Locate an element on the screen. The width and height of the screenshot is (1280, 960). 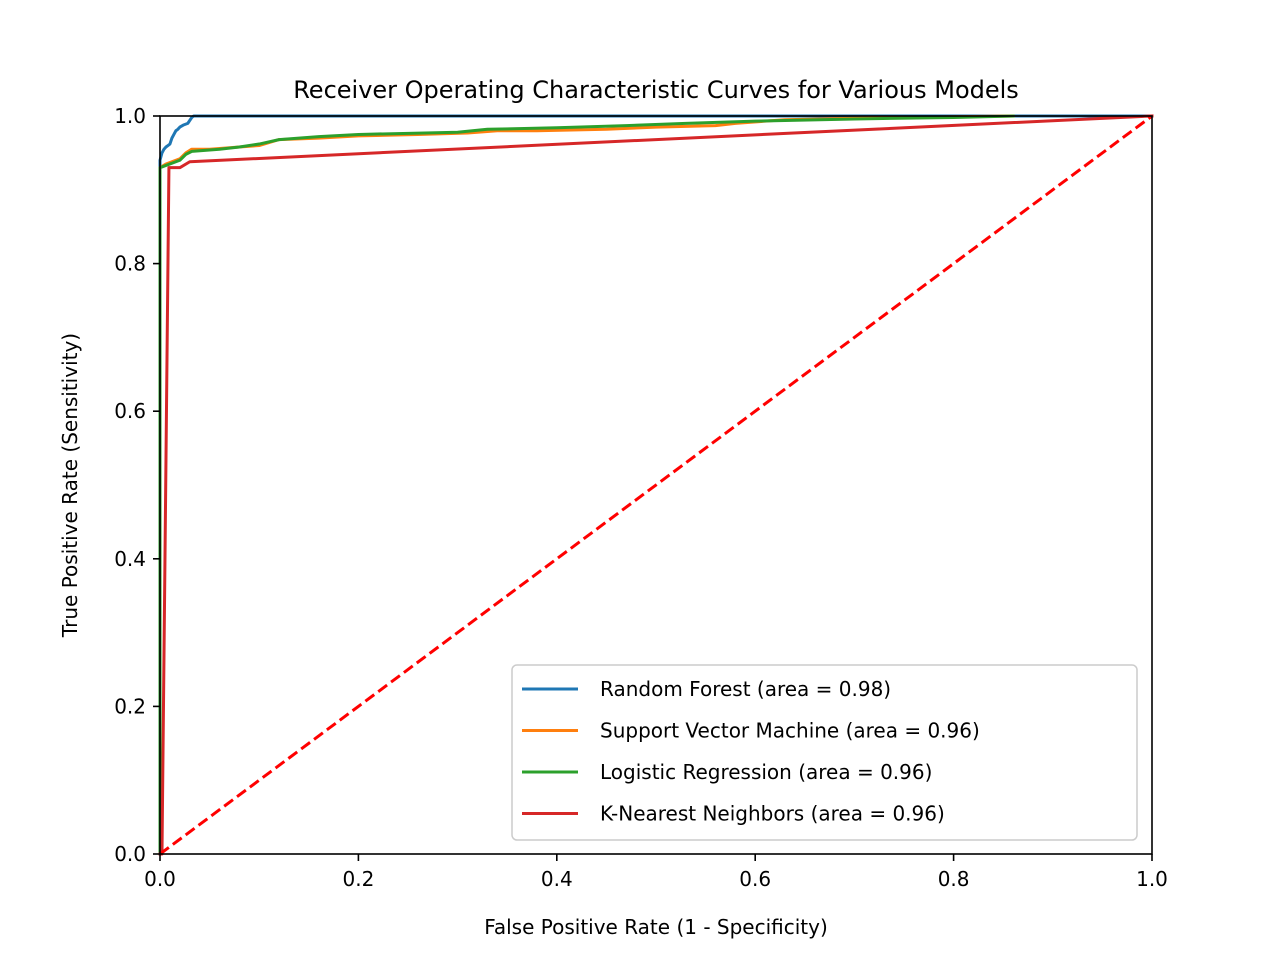
legend-label-3: K-Nearest Neighbors (area = 0.96) is located at coordinates (772, 814).